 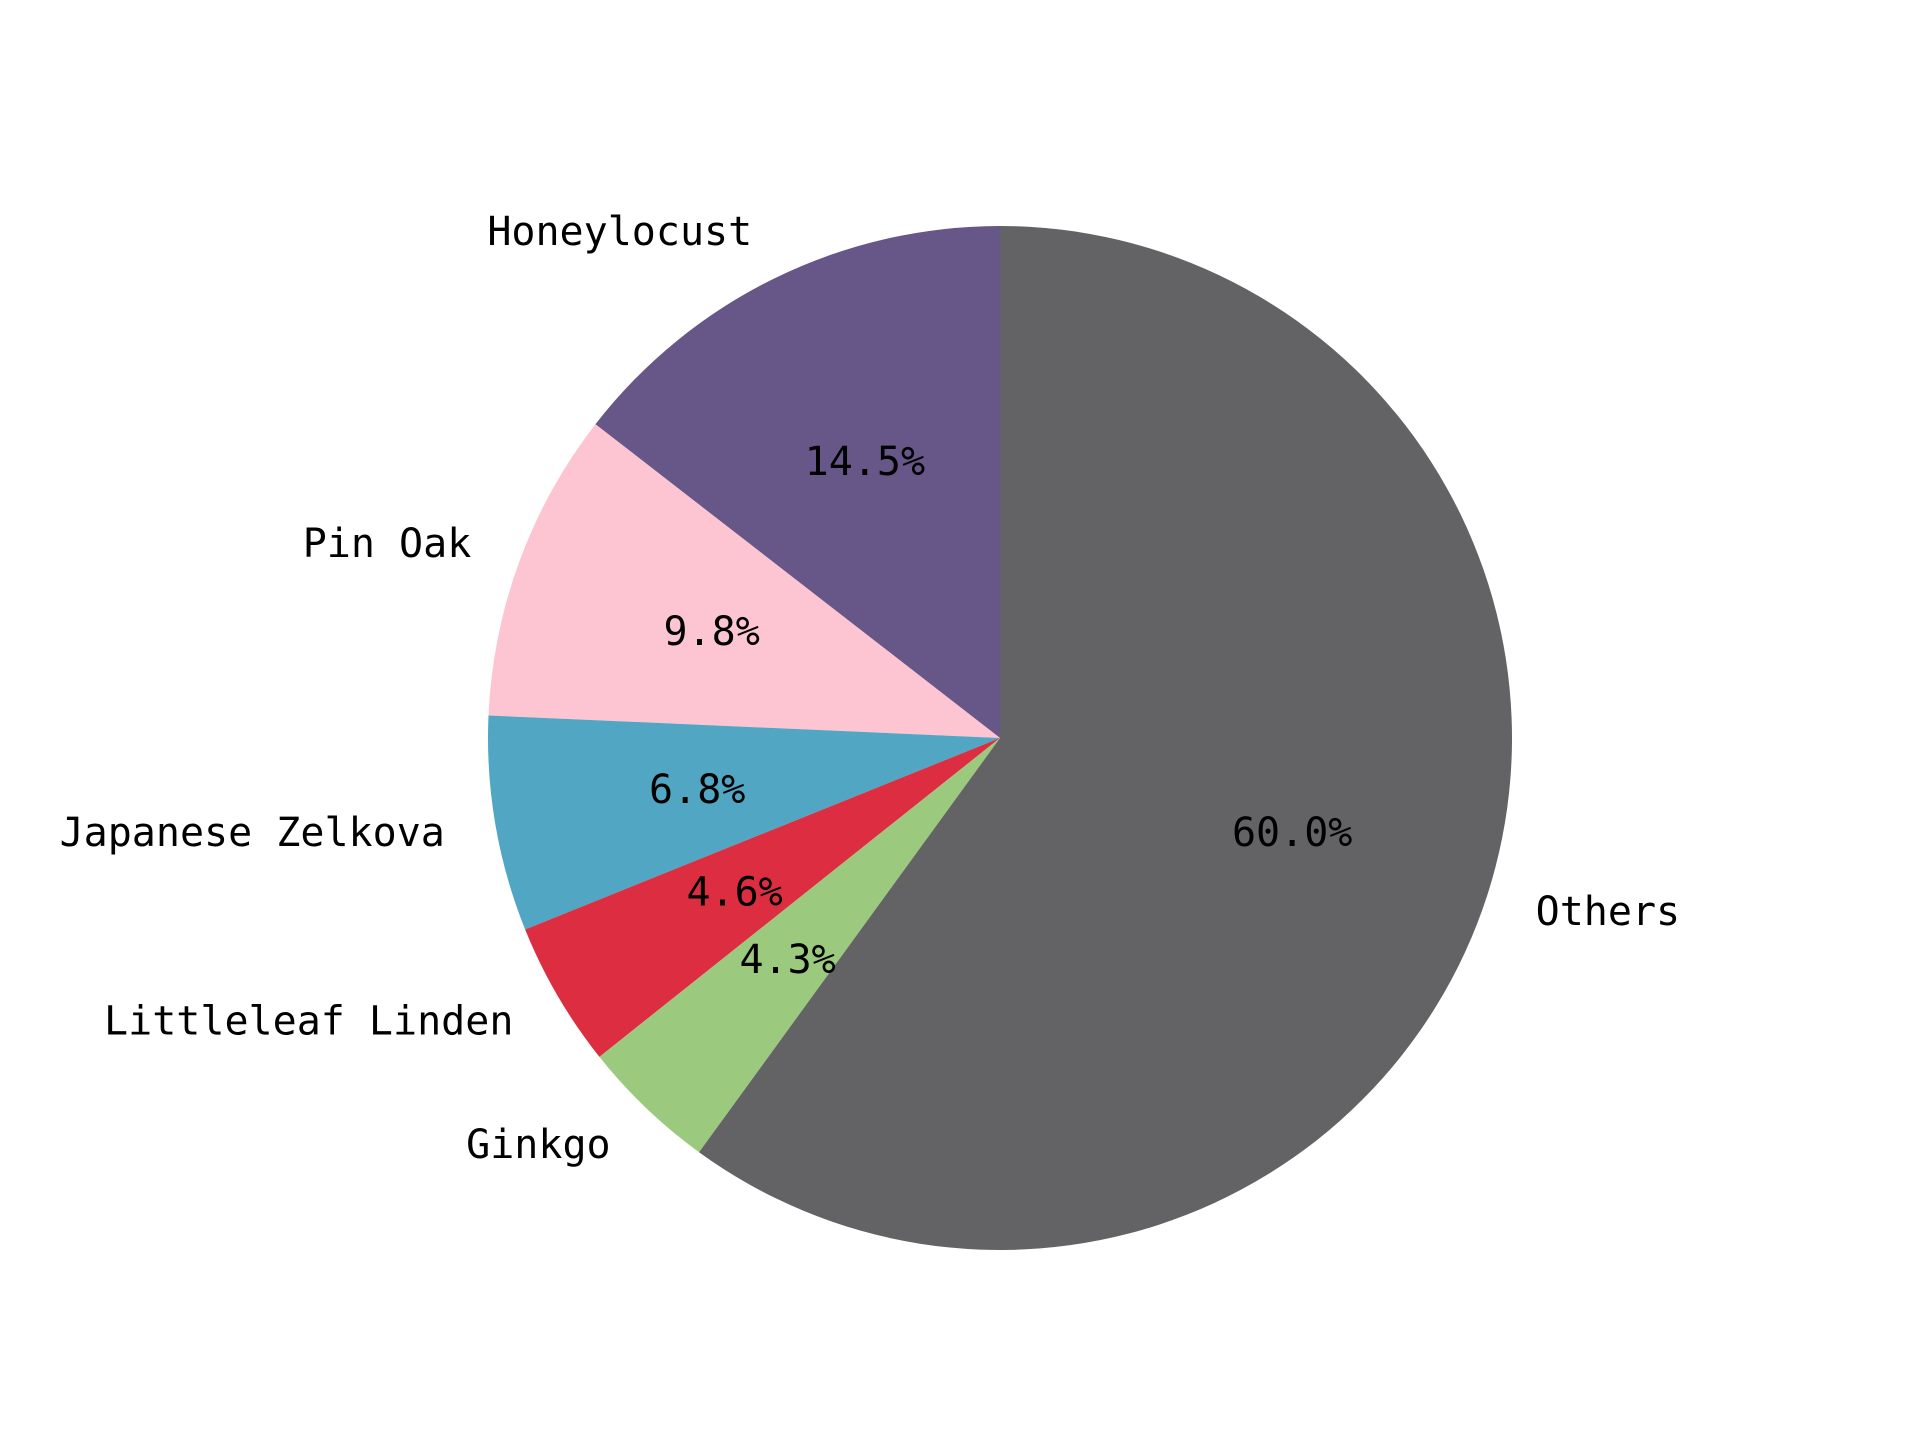 I want to click on percent-label: 4.3%, so click(x=787, y=960).